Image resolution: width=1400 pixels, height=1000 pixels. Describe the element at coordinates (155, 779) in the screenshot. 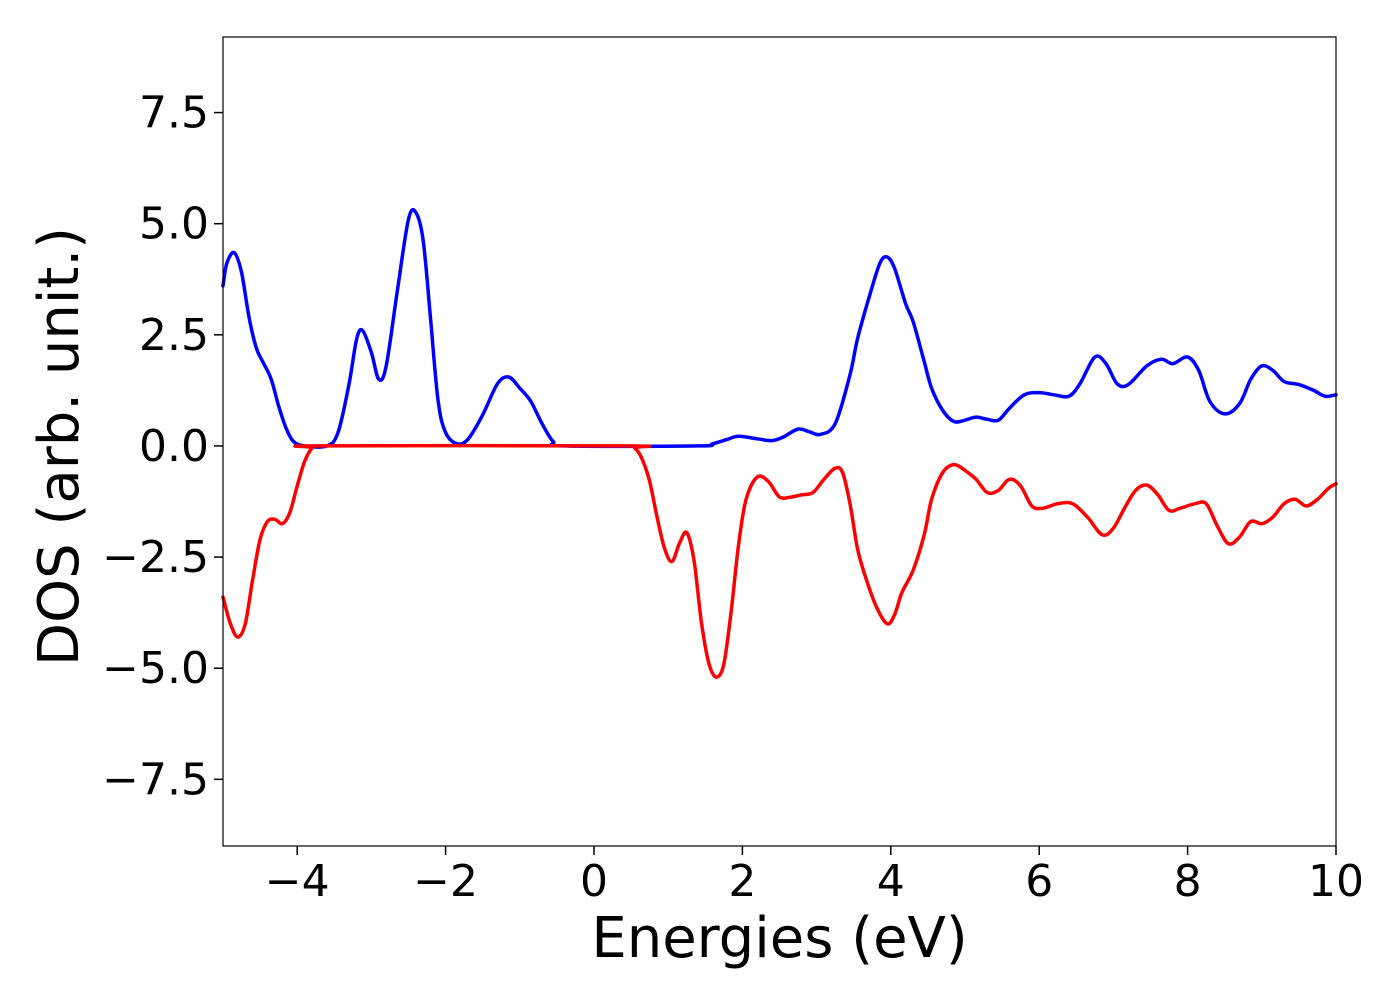

I see `y-tick-label: −7.5` at that location.